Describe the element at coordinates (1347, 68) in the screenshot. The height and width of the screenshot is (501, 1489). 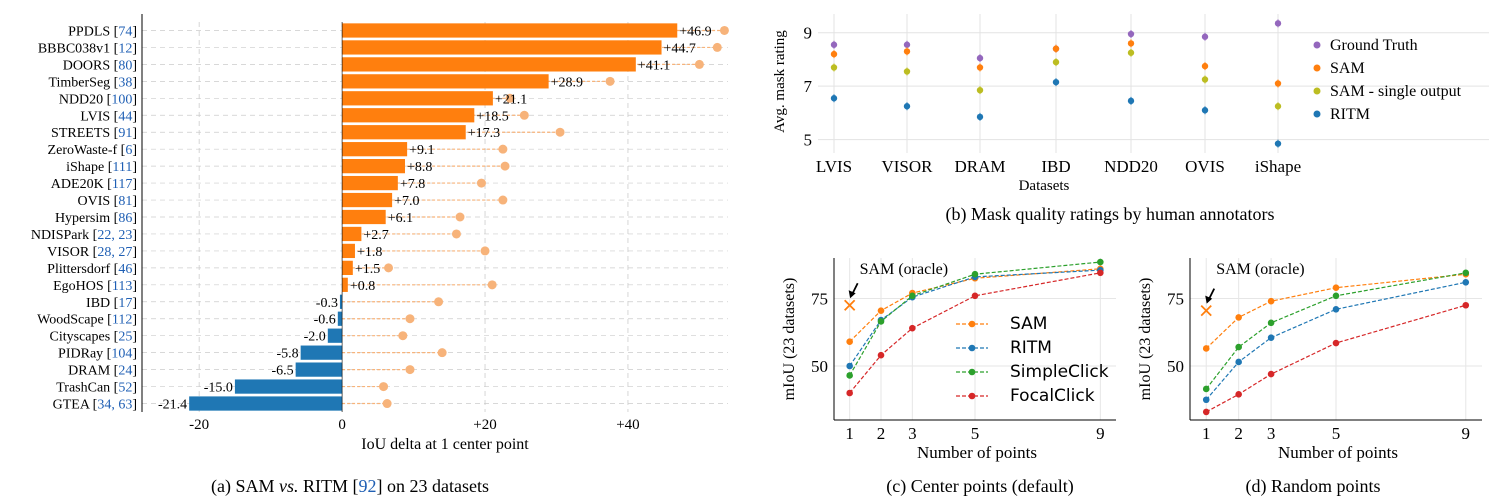
I see `b-legend-label: SAM` at that location.